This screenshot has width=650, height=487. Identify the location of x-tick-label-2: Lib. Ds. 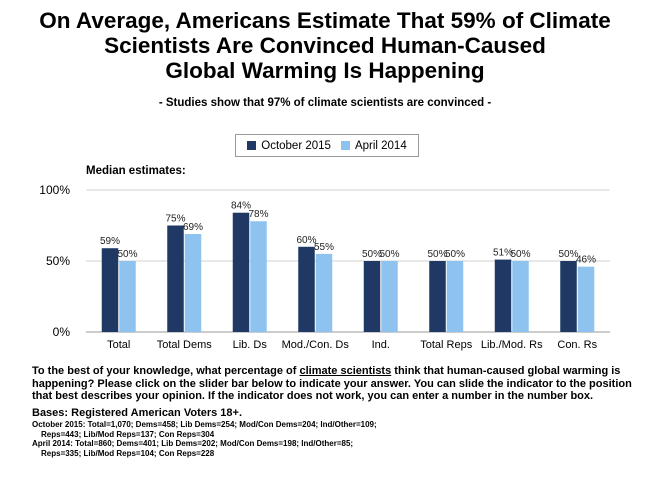
(250, 345).